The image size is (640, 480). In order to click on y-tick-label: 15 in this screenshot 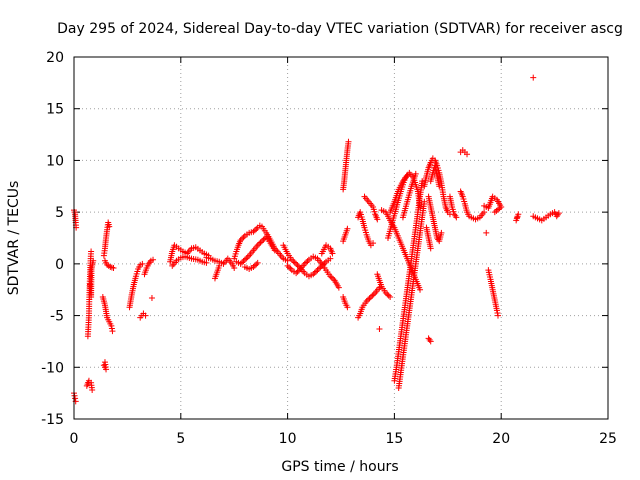, I will do `click(55, 110)`.